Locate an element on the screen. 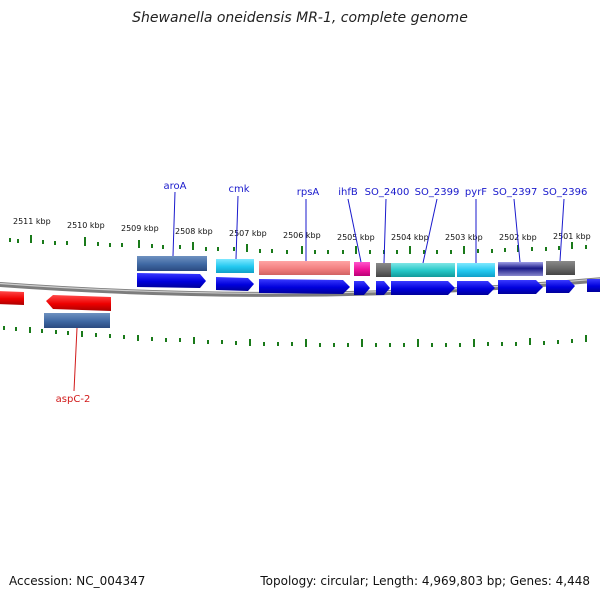 Image resolution: width=600 pixels, height=600 pixels. gene-label-rpsa: rpsA is located at coordinates (308, 192).